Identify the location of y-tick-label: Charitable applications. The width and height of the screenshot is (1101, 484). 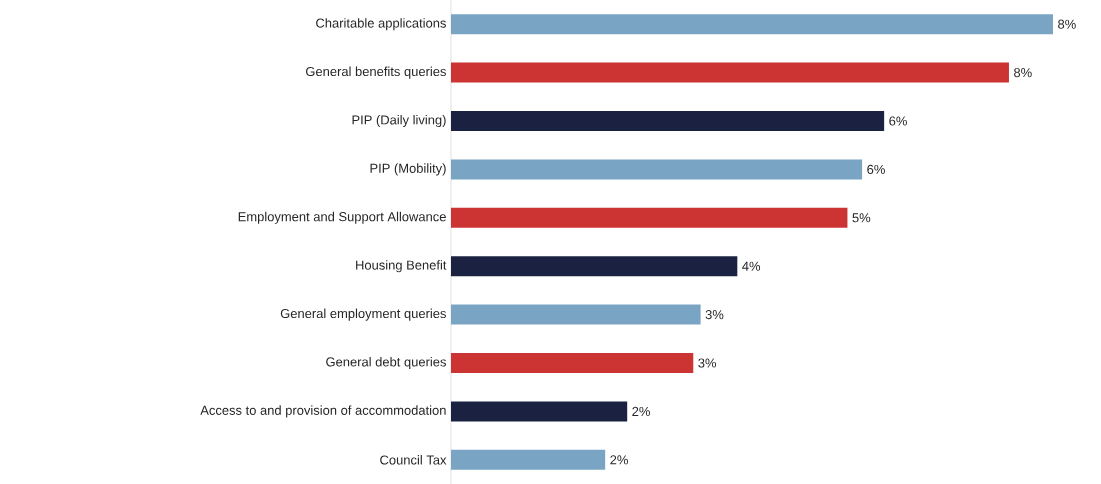
(381, 24).